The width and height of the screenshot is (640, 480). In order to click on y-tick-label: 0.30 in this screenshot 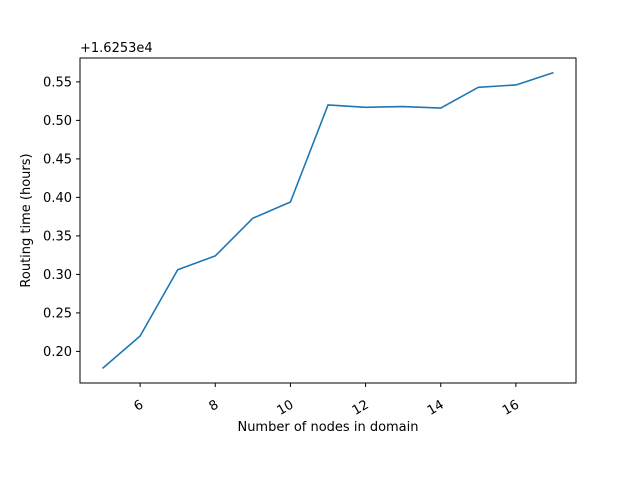, I will do `click(57, 275)`.